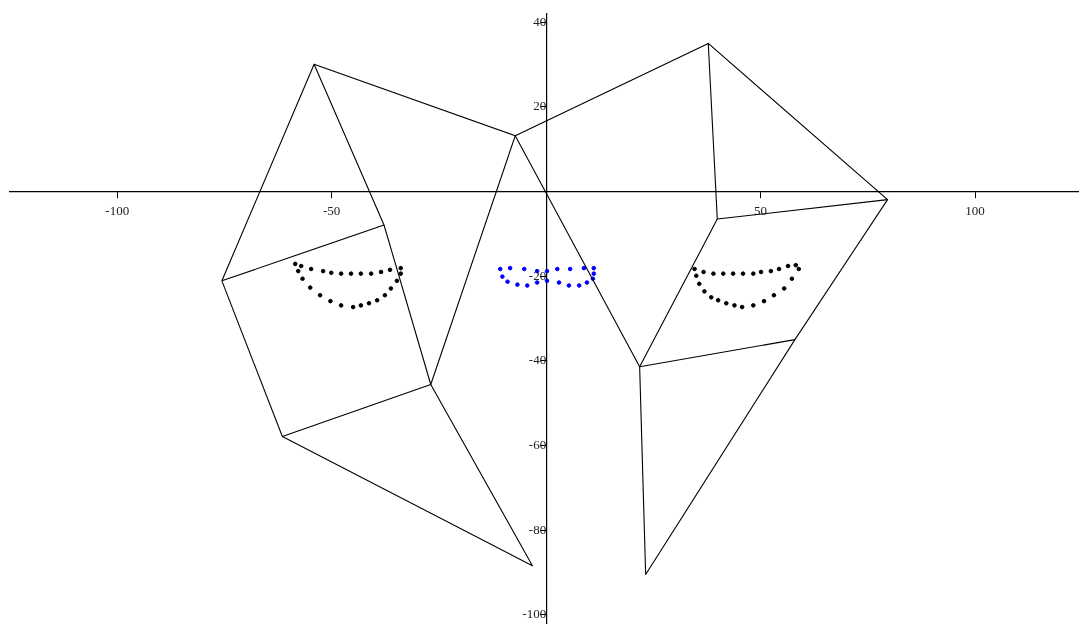 The width and height of the screenshot is (1083, 637). Describe the element at coordinates (537, 529) in the screenshot. I see `y-tick-label: -80` at that location.